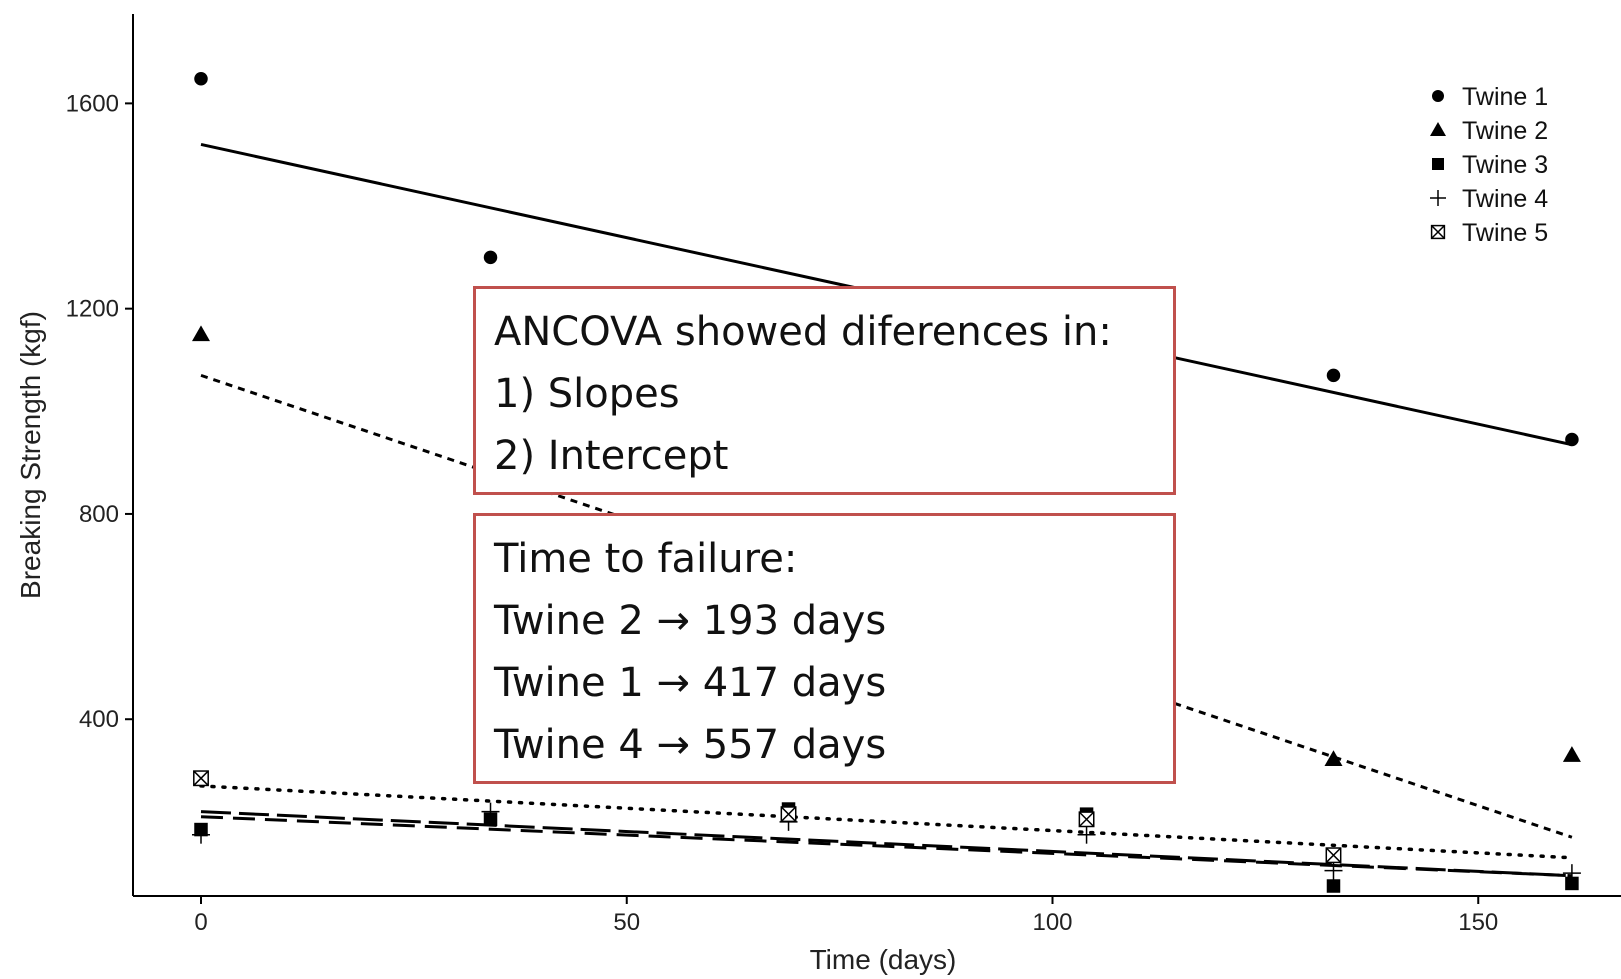 The height and width of the screenshot is (979, 1621). What do you see at coordinates (690, 745) in the screenshot?
I see `failure-line-4: Twine 4 → 557 days` at bounding box center [690, 745].